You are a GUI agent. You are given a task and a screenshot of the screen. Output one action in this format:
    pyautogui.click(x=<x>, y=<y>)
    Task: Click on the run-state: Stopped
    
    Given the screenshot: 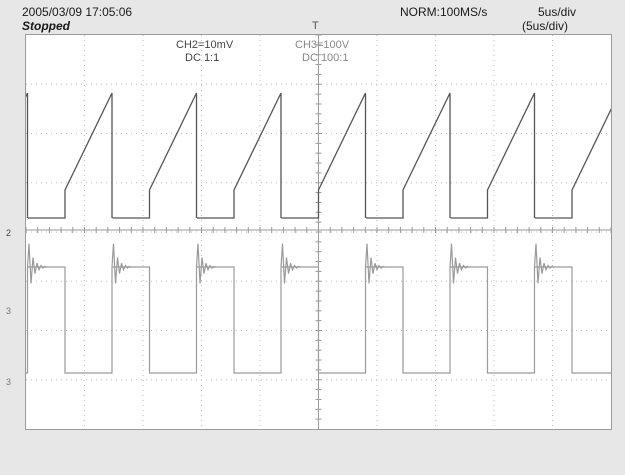 What is the action you would take?
    pyautogui.click(x=46, y=26)
    